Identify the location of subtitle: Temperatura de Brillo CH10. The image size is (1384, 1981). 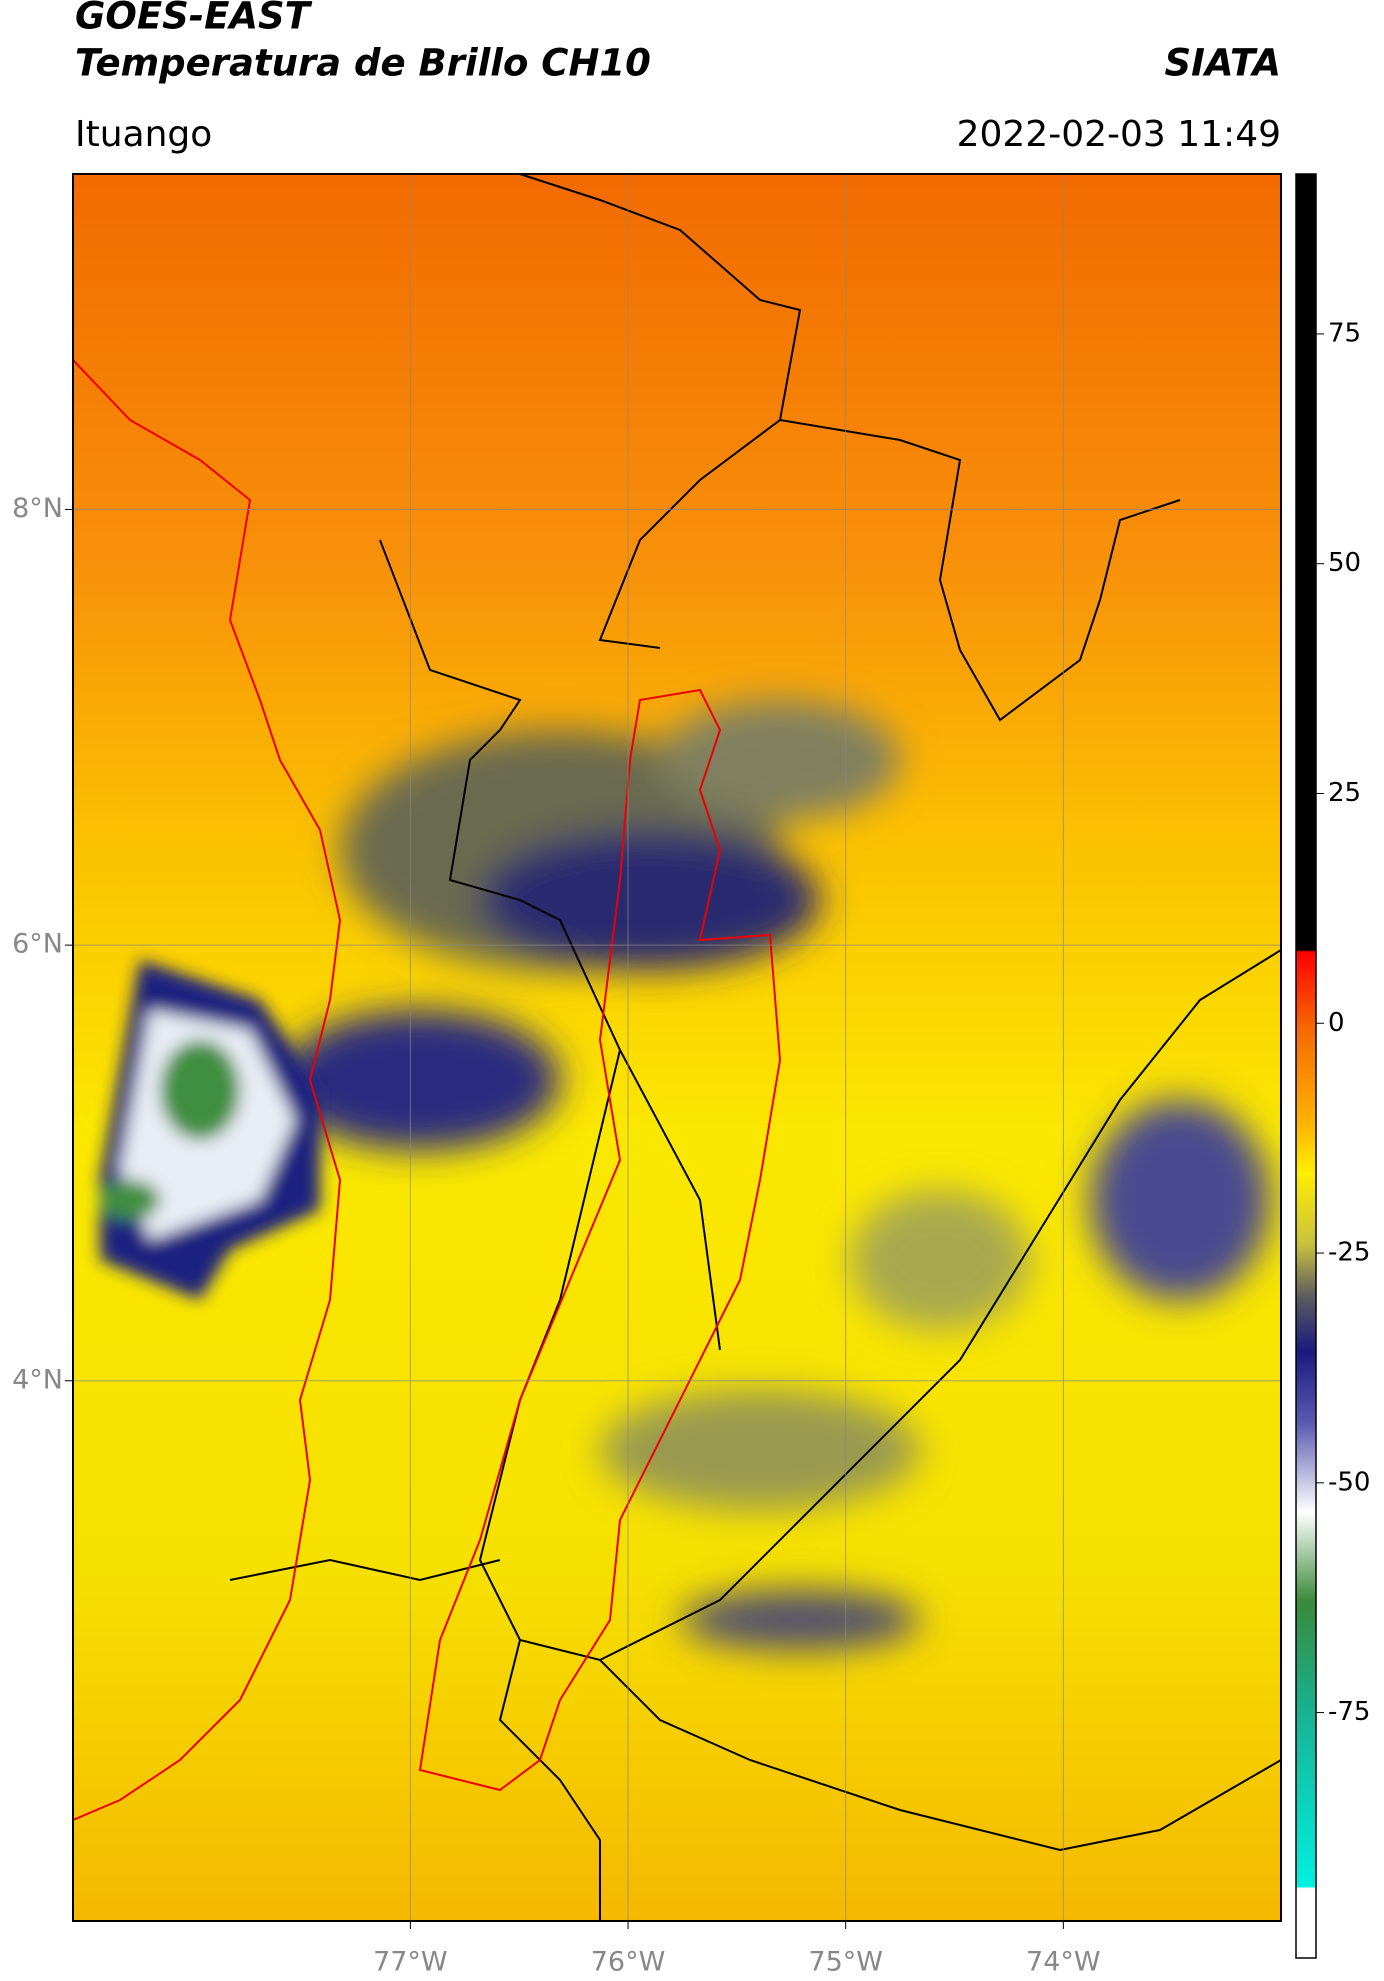
(363, 63).